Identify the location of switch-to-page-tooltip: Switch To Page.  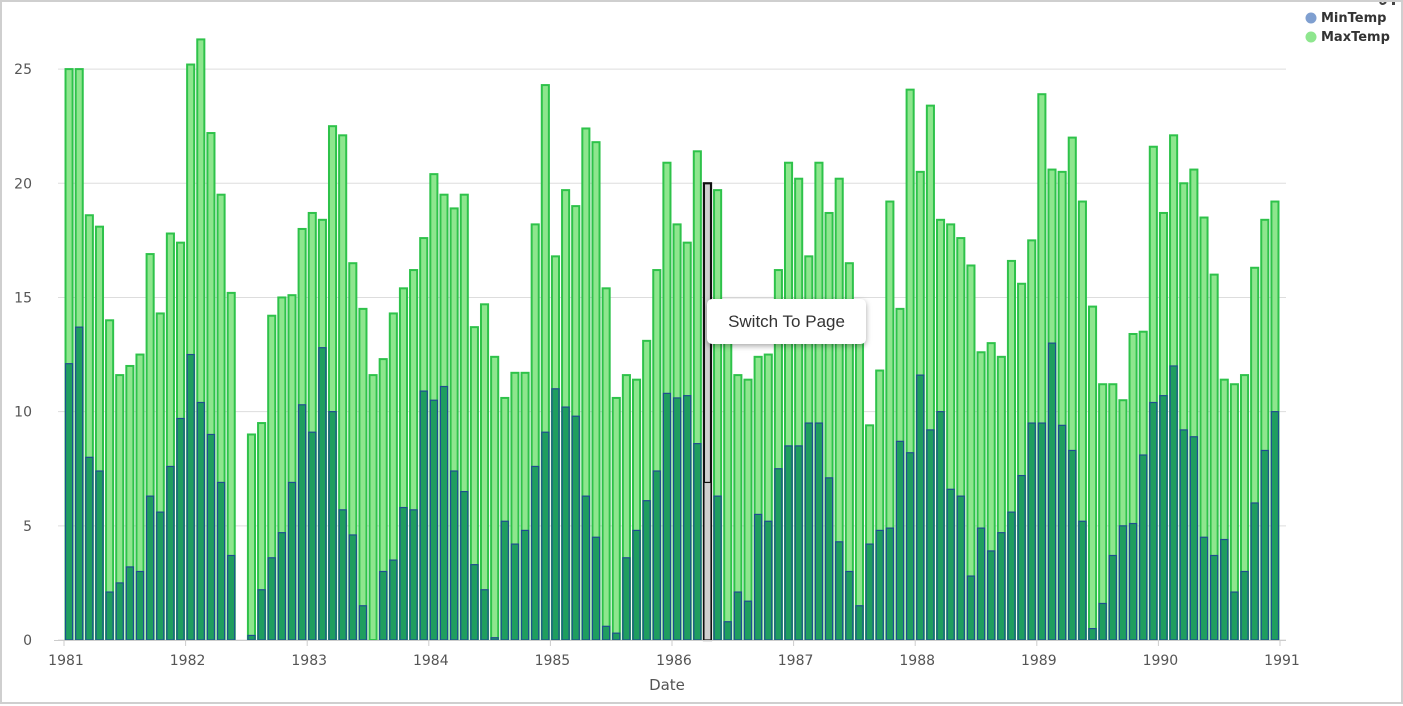
(786, 321).